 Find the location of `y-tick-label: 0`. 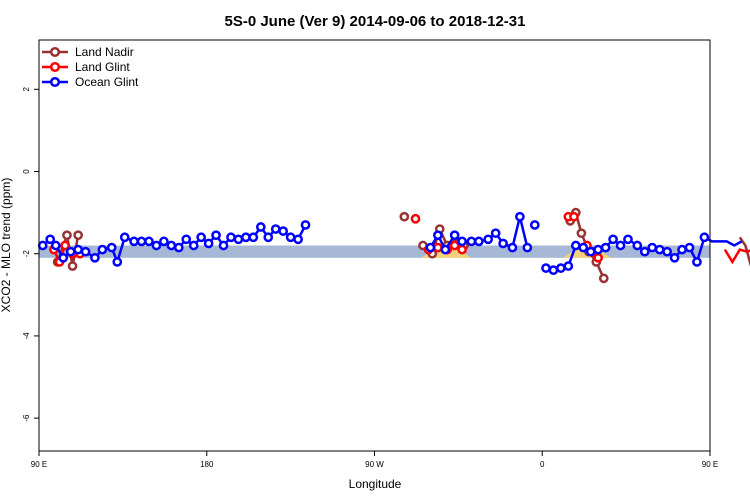

y-tick-label: 0 is located at coordinates (26, 171).